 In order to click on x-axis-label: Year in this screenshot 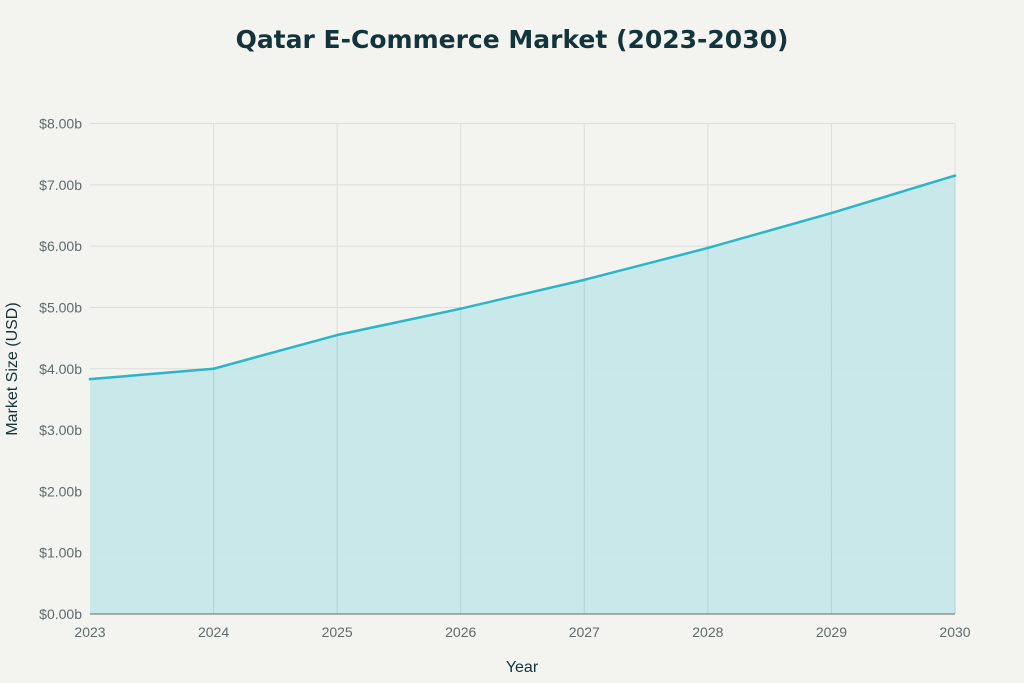, I will do `click(522, 667)`.